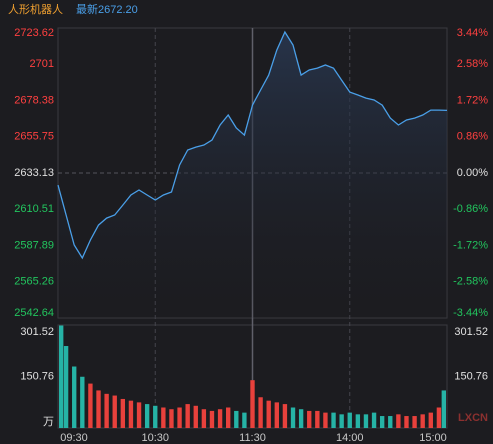 The width and height of the screenshot is (493, 444). I want to click on y-tick-label: 150.76, so click(37, 376).